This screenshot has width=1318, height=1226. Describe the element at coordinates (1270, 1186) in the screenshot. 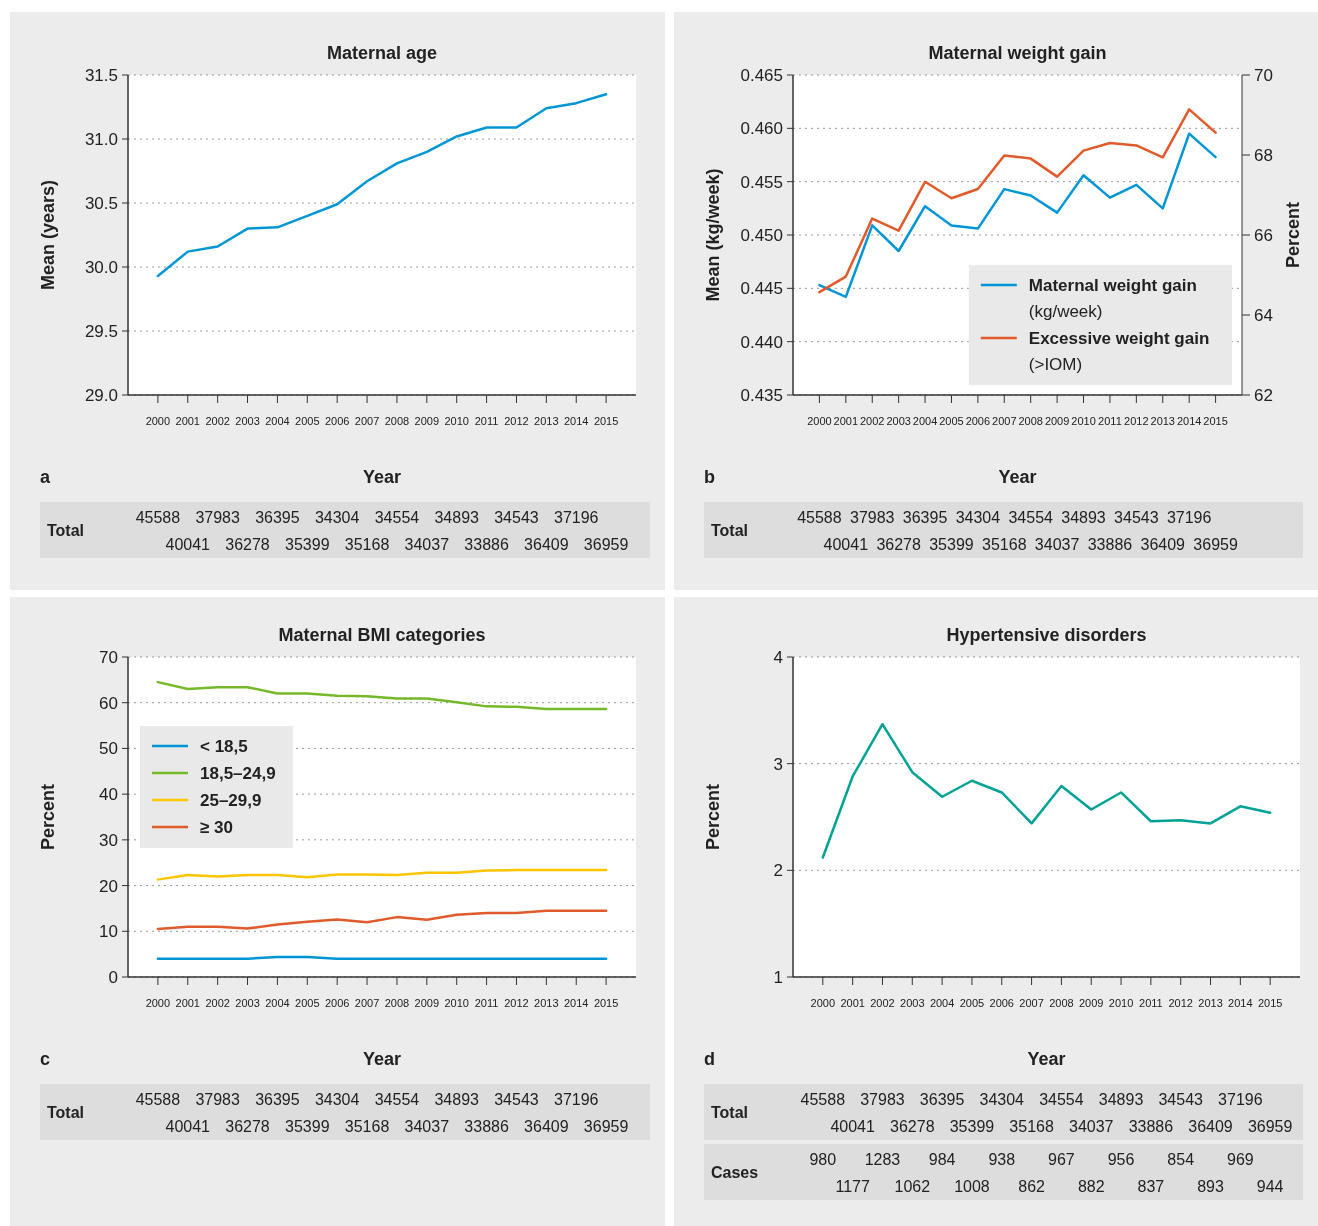

I see `text: 944` at that location.